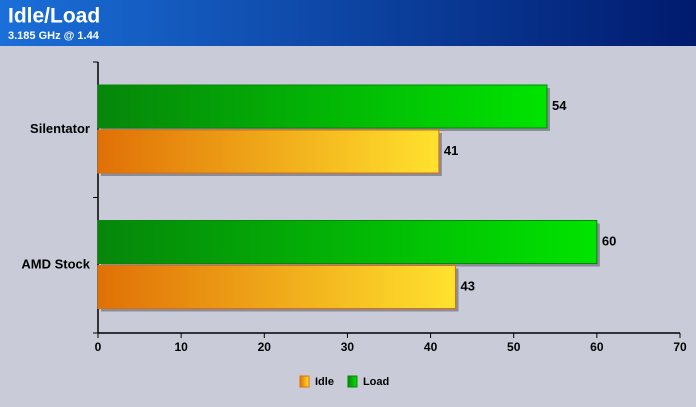 The image size is (696, 407). I want to click on x-tick-label: 10, so click(181, 347).